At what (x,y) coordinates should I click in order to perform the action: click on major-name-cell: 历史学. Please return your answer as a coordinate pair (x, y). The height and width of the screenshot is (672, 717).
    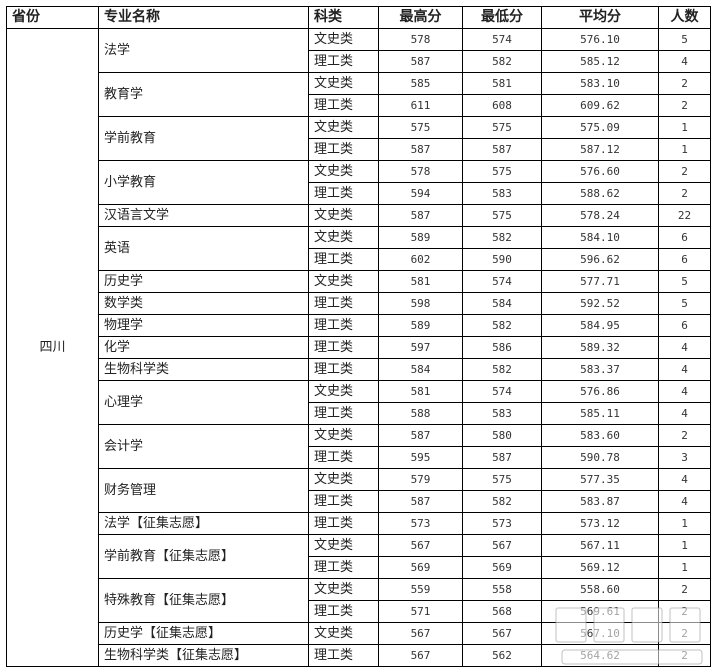
    Looking at the image, I should click on (203, 281).